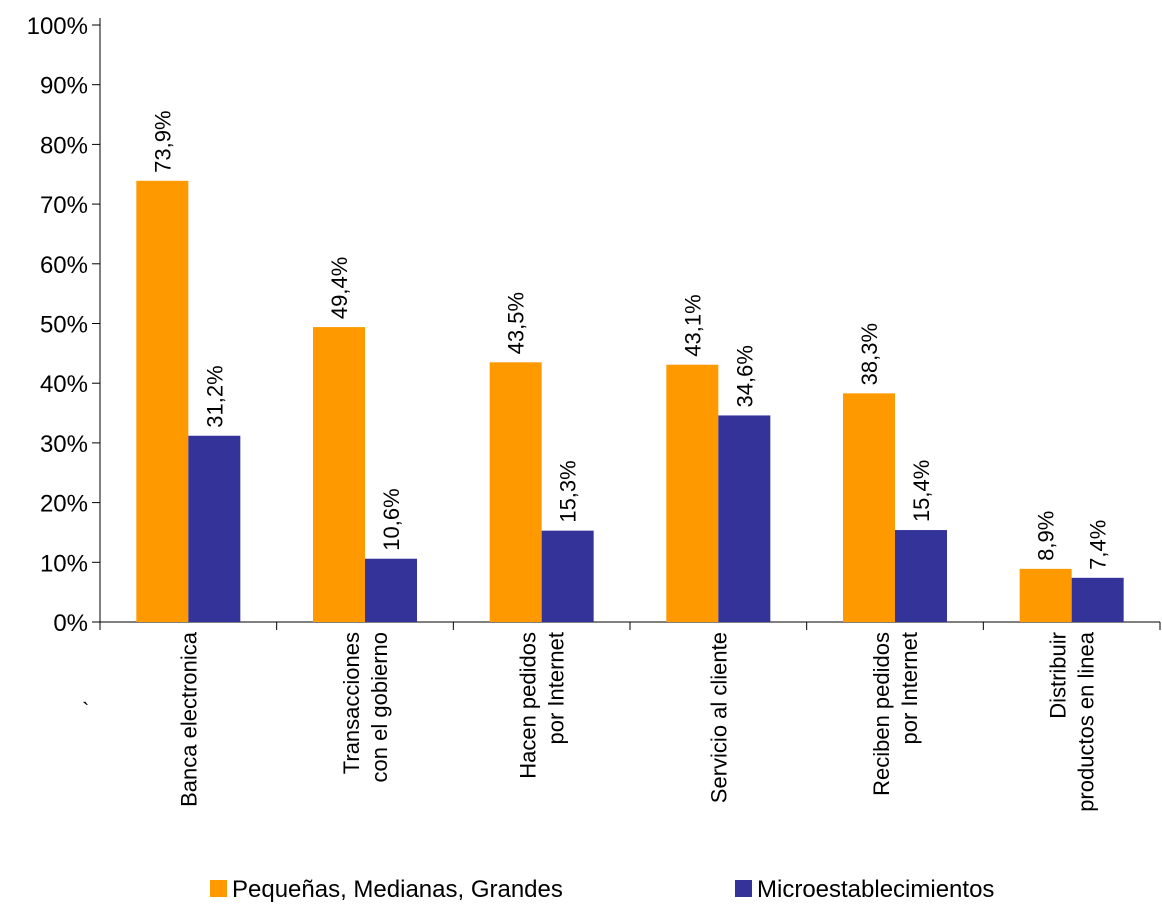 The image size is (1162, 912). Describe the element at coordinates (64, 265) in the screenshot. I see `y-tick-label: 60%` at that location.